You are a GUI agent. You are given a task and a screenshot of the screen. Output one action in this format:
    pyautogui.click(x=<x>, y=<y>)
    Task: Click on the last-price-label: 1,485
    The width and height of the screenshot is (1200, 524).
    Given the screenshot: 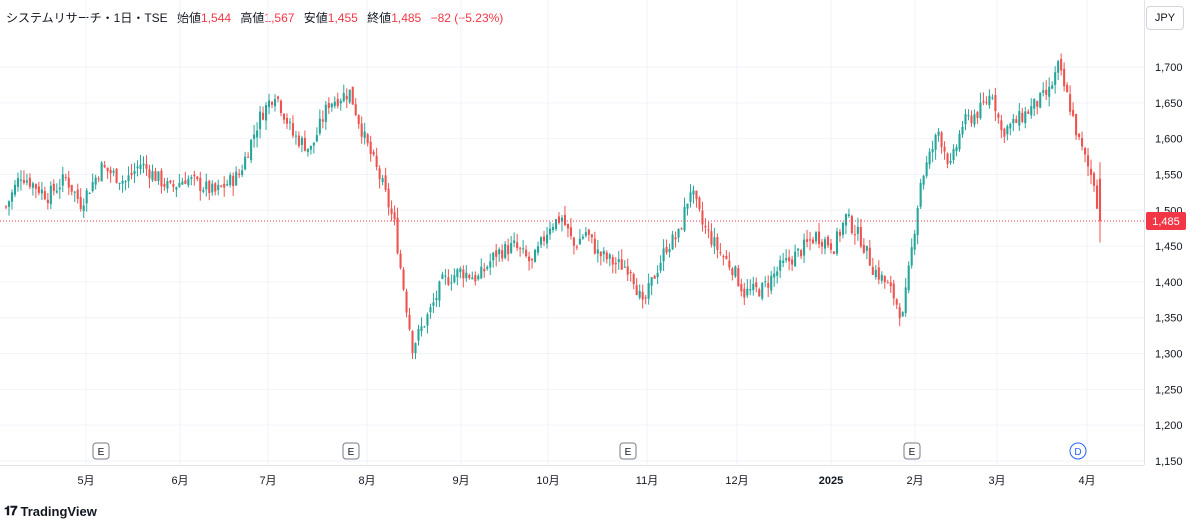 What is the action you would take?
    pyautogui.click(x=1166, y=222)
    